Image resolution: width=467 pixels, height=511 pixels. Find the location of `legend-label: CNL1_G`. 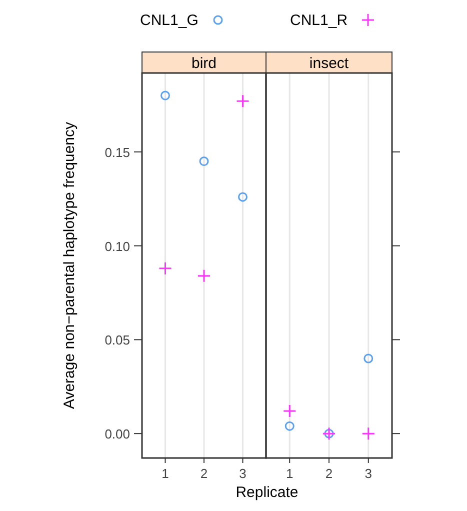

legend-label: CNL1_G is located at coordinates (169, 20).